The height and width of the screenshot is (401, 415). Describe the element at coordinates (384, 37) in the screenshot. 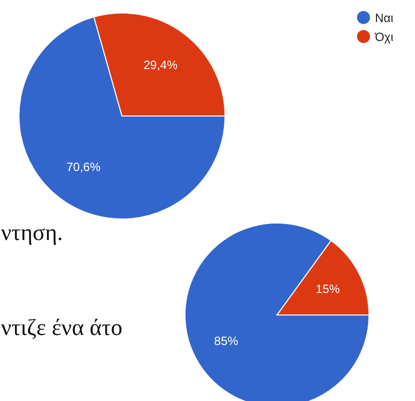

I see `legend-label: Όχι` at that location.